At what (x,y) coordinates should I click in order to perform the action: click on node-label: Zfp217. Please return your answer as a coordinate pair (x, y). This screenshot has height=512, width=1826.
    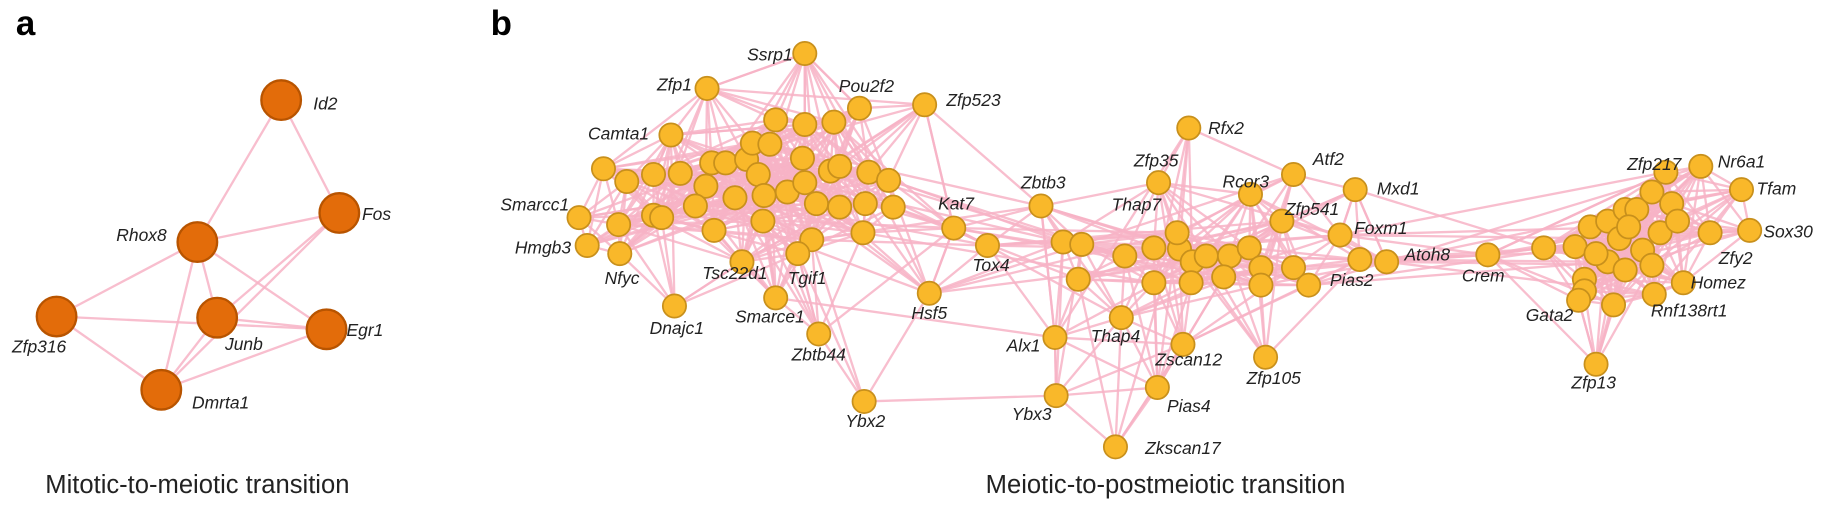
    Looking at the image, I should click on (1654, 164).